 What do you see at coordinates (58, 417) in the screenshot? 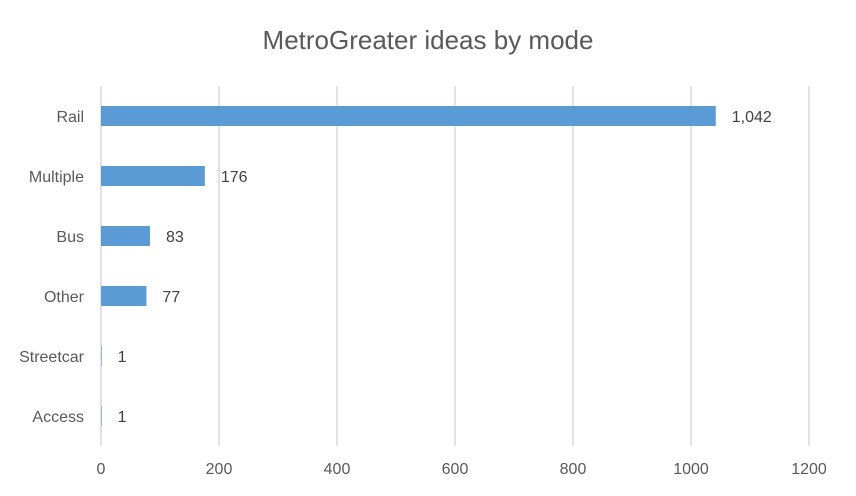
I see `category-label-access: Access` at bounding box center [58, 417].